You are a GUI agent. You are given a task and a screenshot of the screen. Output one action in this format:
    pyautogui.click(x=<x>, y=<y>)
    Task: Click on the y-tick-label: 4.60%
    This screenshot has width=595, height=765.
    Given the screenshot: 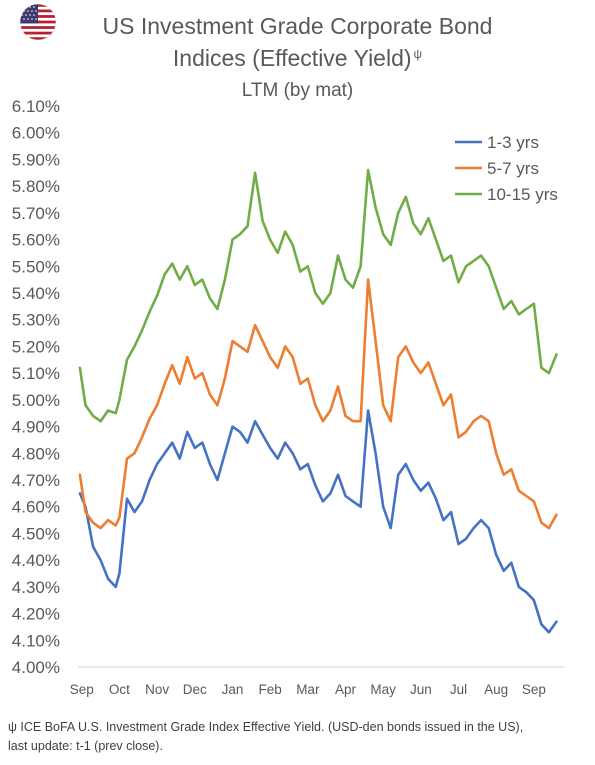 What is the action you would take?
    pyautogui.click(x=36, y=507)
    